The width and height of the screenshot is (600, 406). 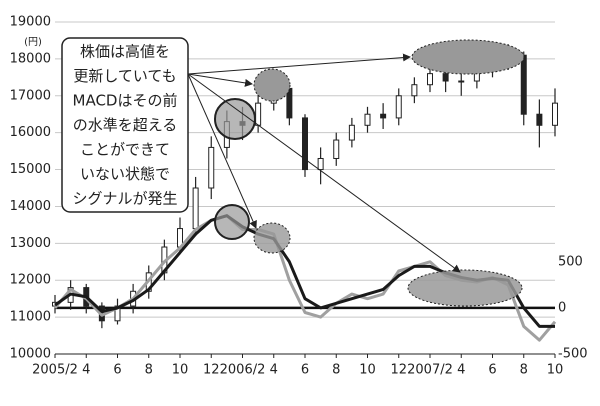 I want to click on x-tick-label: 2006/2, so click(x=243, y=370).